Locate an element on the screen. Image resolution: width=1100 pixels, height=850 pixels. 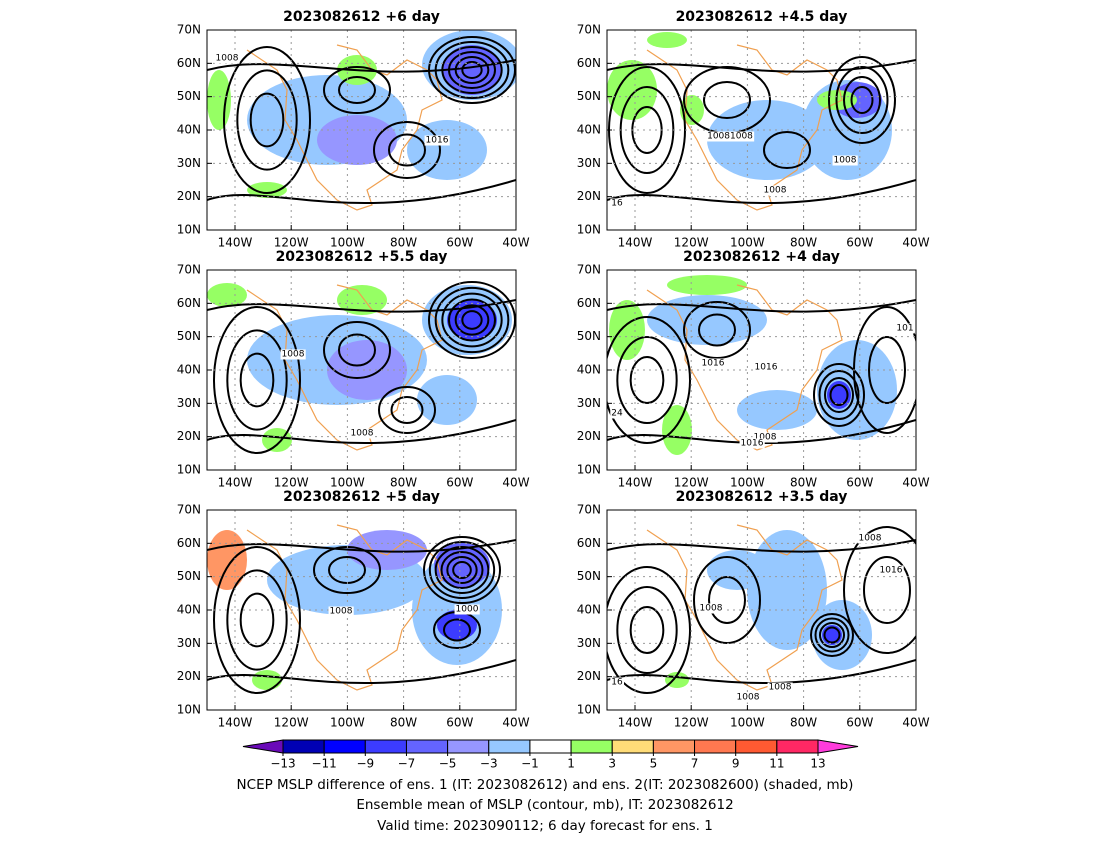
panel-title: 2023082612 +5 day is located at coordinates (361, 497).